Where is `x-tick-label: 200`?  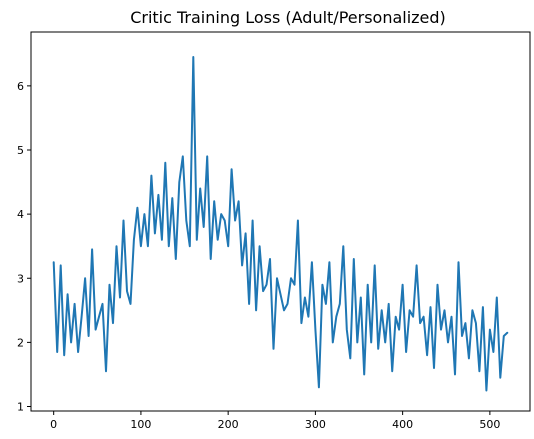 x-tick-label: 200 is located at coordinates (228, 424).